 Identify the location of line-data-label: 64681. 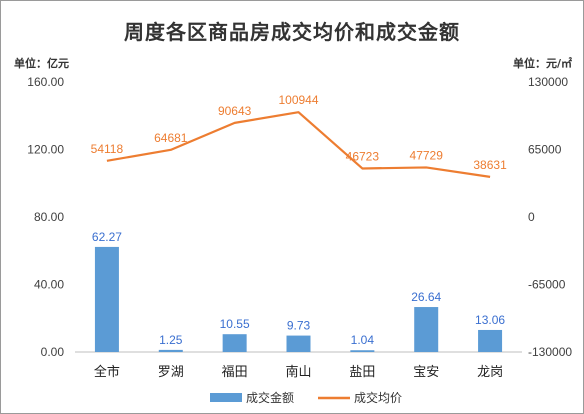
(171, 138).